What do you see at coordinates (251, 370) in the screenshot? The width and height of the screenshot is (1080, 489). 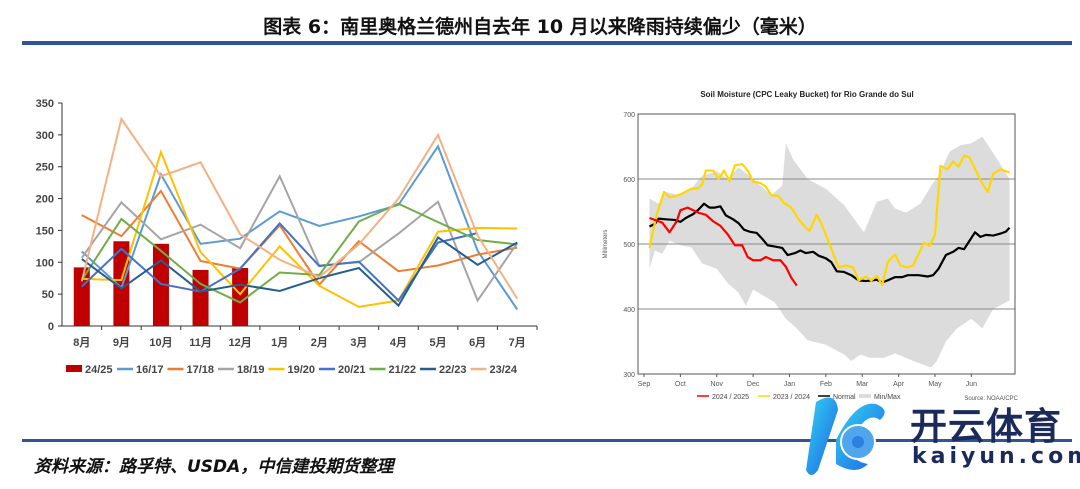 I see `legend-label: 18/19` at bounding box center [251, 370].